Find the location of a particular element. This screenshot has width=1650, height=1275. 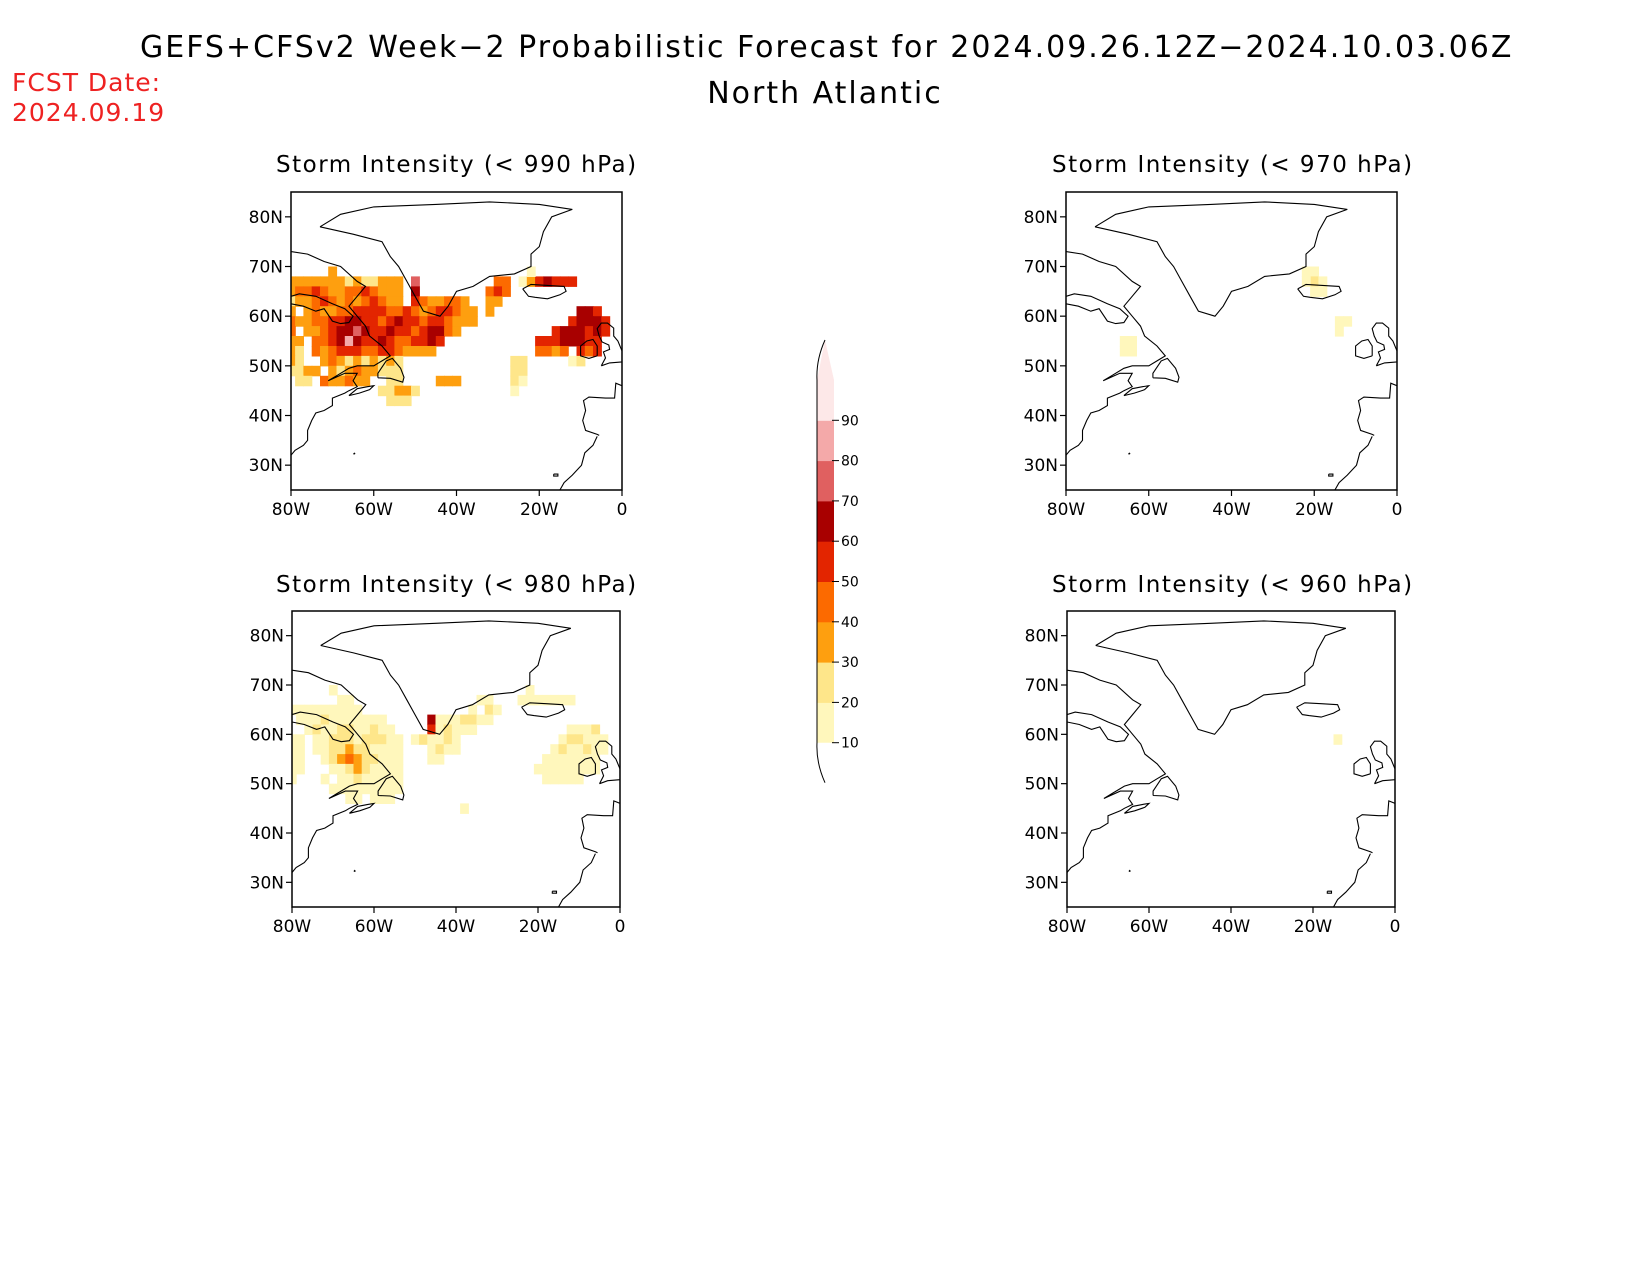

map-panel-p990: 80N 70N 60N 50N 40N 30N 80W 60W 40W 20W 0 is located at coordinates (438, 355).